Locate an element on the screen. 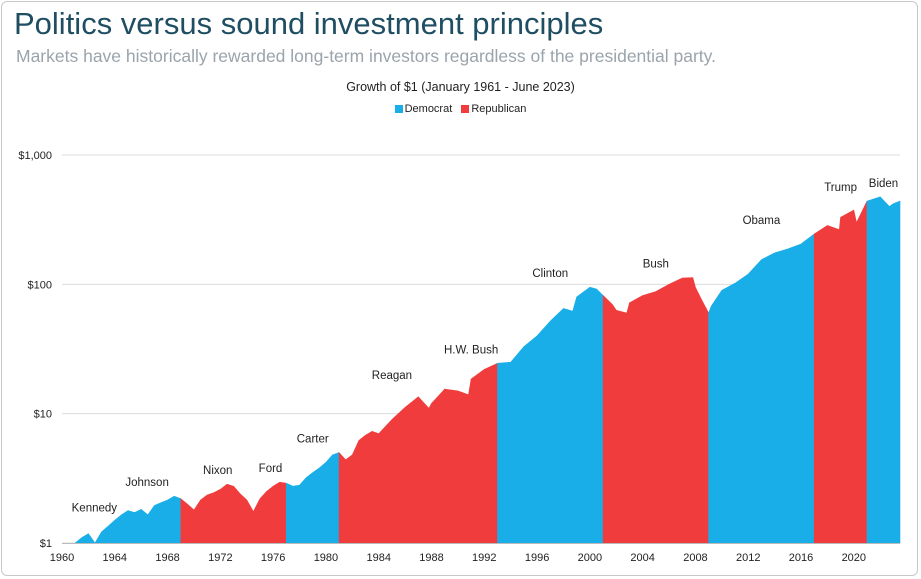  chart-title: Growth of $1 (January 1961 - June 2023) is located at coordinates (460, 87).